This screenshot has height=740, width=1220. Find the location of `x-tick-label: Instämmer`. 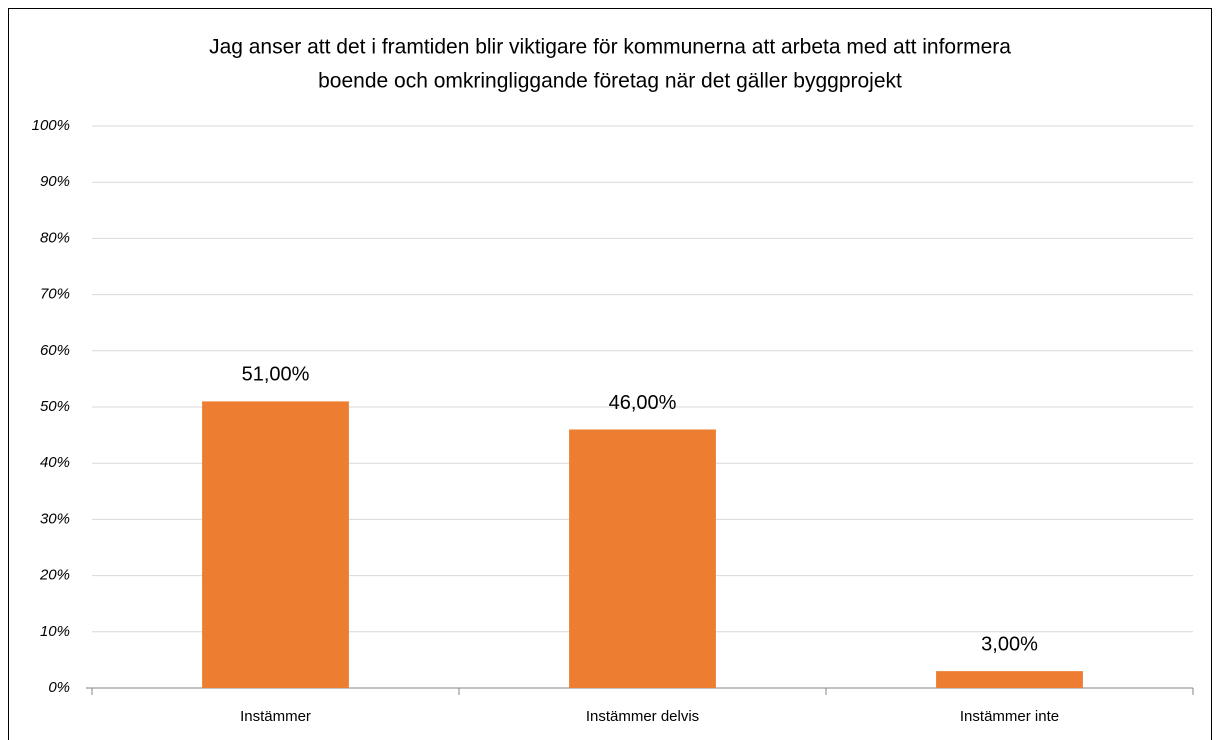

x-tick-label: Instämmer is located at coordinates (275, 716).